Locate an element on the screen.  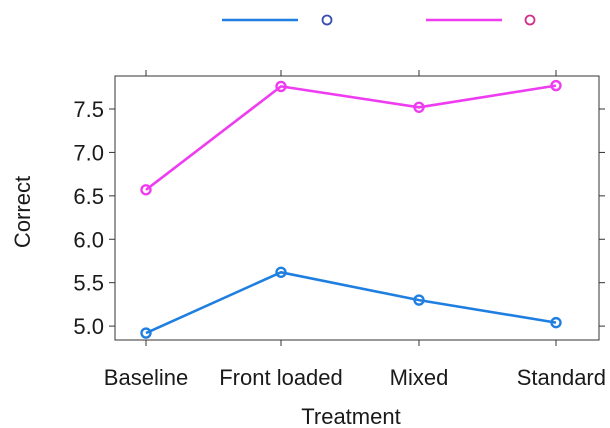
y-axis-label: Correct is located at coordinates (22, 212).